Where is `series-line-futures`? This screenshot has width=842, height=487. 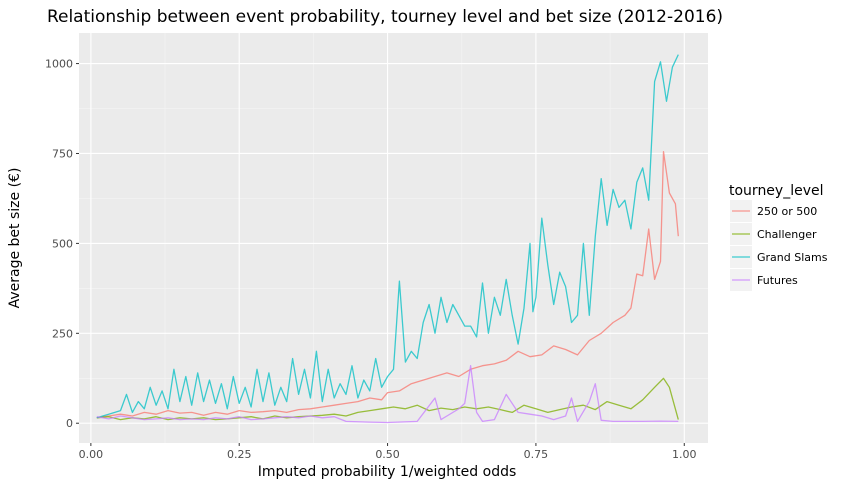
series-line-futures is located at coordinates (387, 394).